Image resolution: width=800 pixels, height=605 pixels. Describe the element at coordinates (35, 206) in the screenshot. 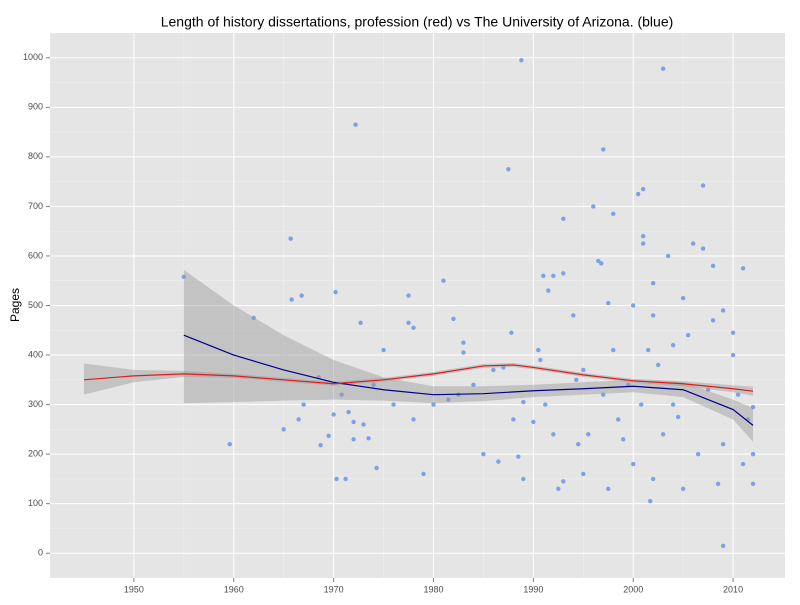

I see `y-tick-label: 700` at that location.